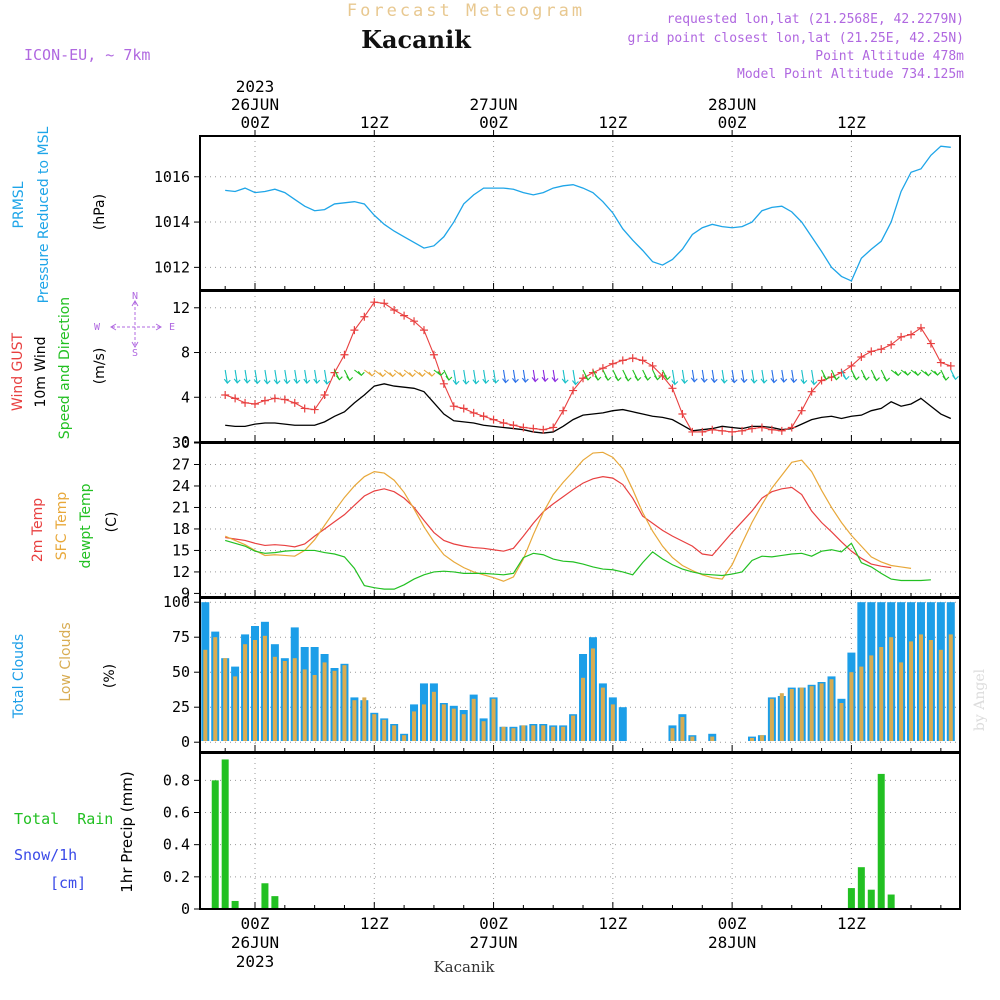 The width and height of the screenshot is (1000, 1000). Describe the element at coordinates (18, 371) in the screenshot. I see `wind-label-a: Wind GUST` at that location.